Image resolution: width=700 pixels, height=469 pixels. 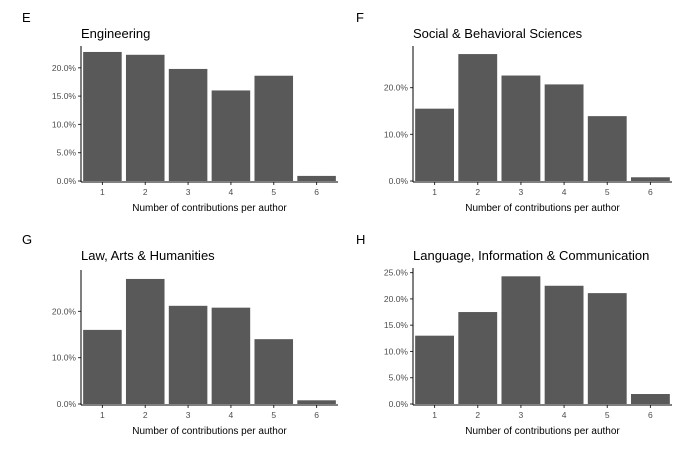 What do you see at coordinates (115, 33) in the screenshot?
I see `panel-title: Engineering` at bounding box center [115, 33].